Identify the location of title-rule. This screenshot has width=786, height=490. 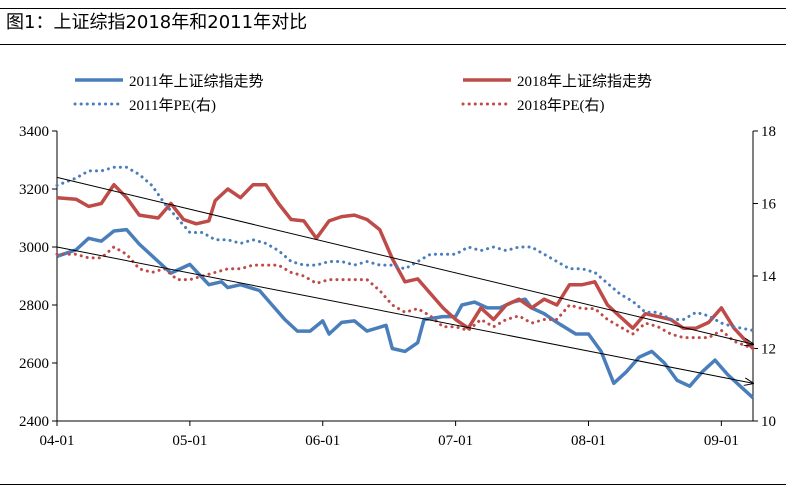
(393, 44).